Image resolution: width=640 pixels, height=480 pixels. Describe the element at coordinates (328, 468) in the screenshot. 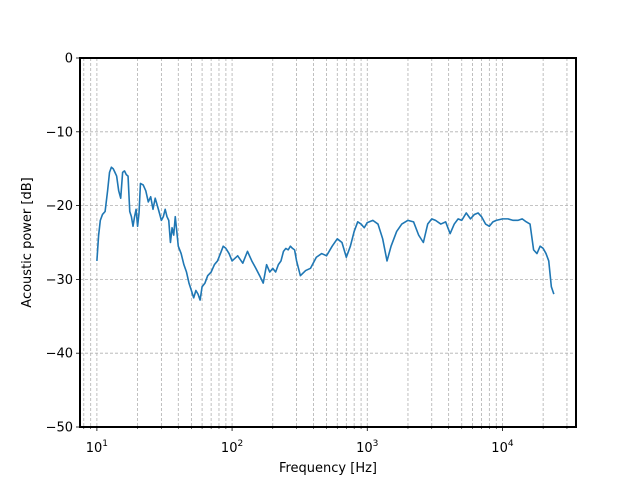

I see `x-axis-label: Frequency [Hz]` at that location.